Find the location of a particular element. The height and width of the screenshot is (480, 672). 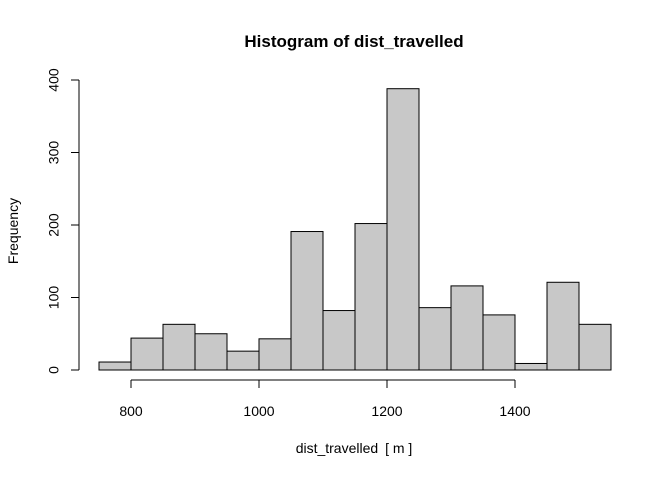

chart-title: Histogram of dist_travelled is located at coordinates (353, 41).